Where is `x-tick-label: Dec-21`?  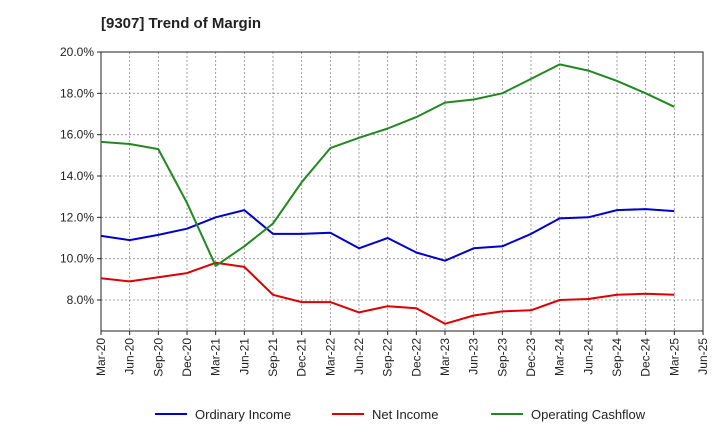
x-tick-label: Dec-21 is located at coordinates (302, 357).